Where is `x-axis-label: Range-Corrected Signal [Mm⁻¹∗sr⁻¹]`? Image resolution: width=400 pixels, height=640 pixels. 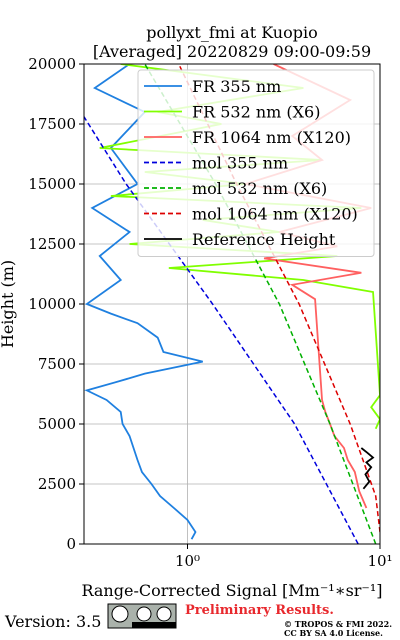
x-axis-label: Range-Corrected Signal [Mm⁻¹∗sr⁻¹] is located at coordinates (231, 590).